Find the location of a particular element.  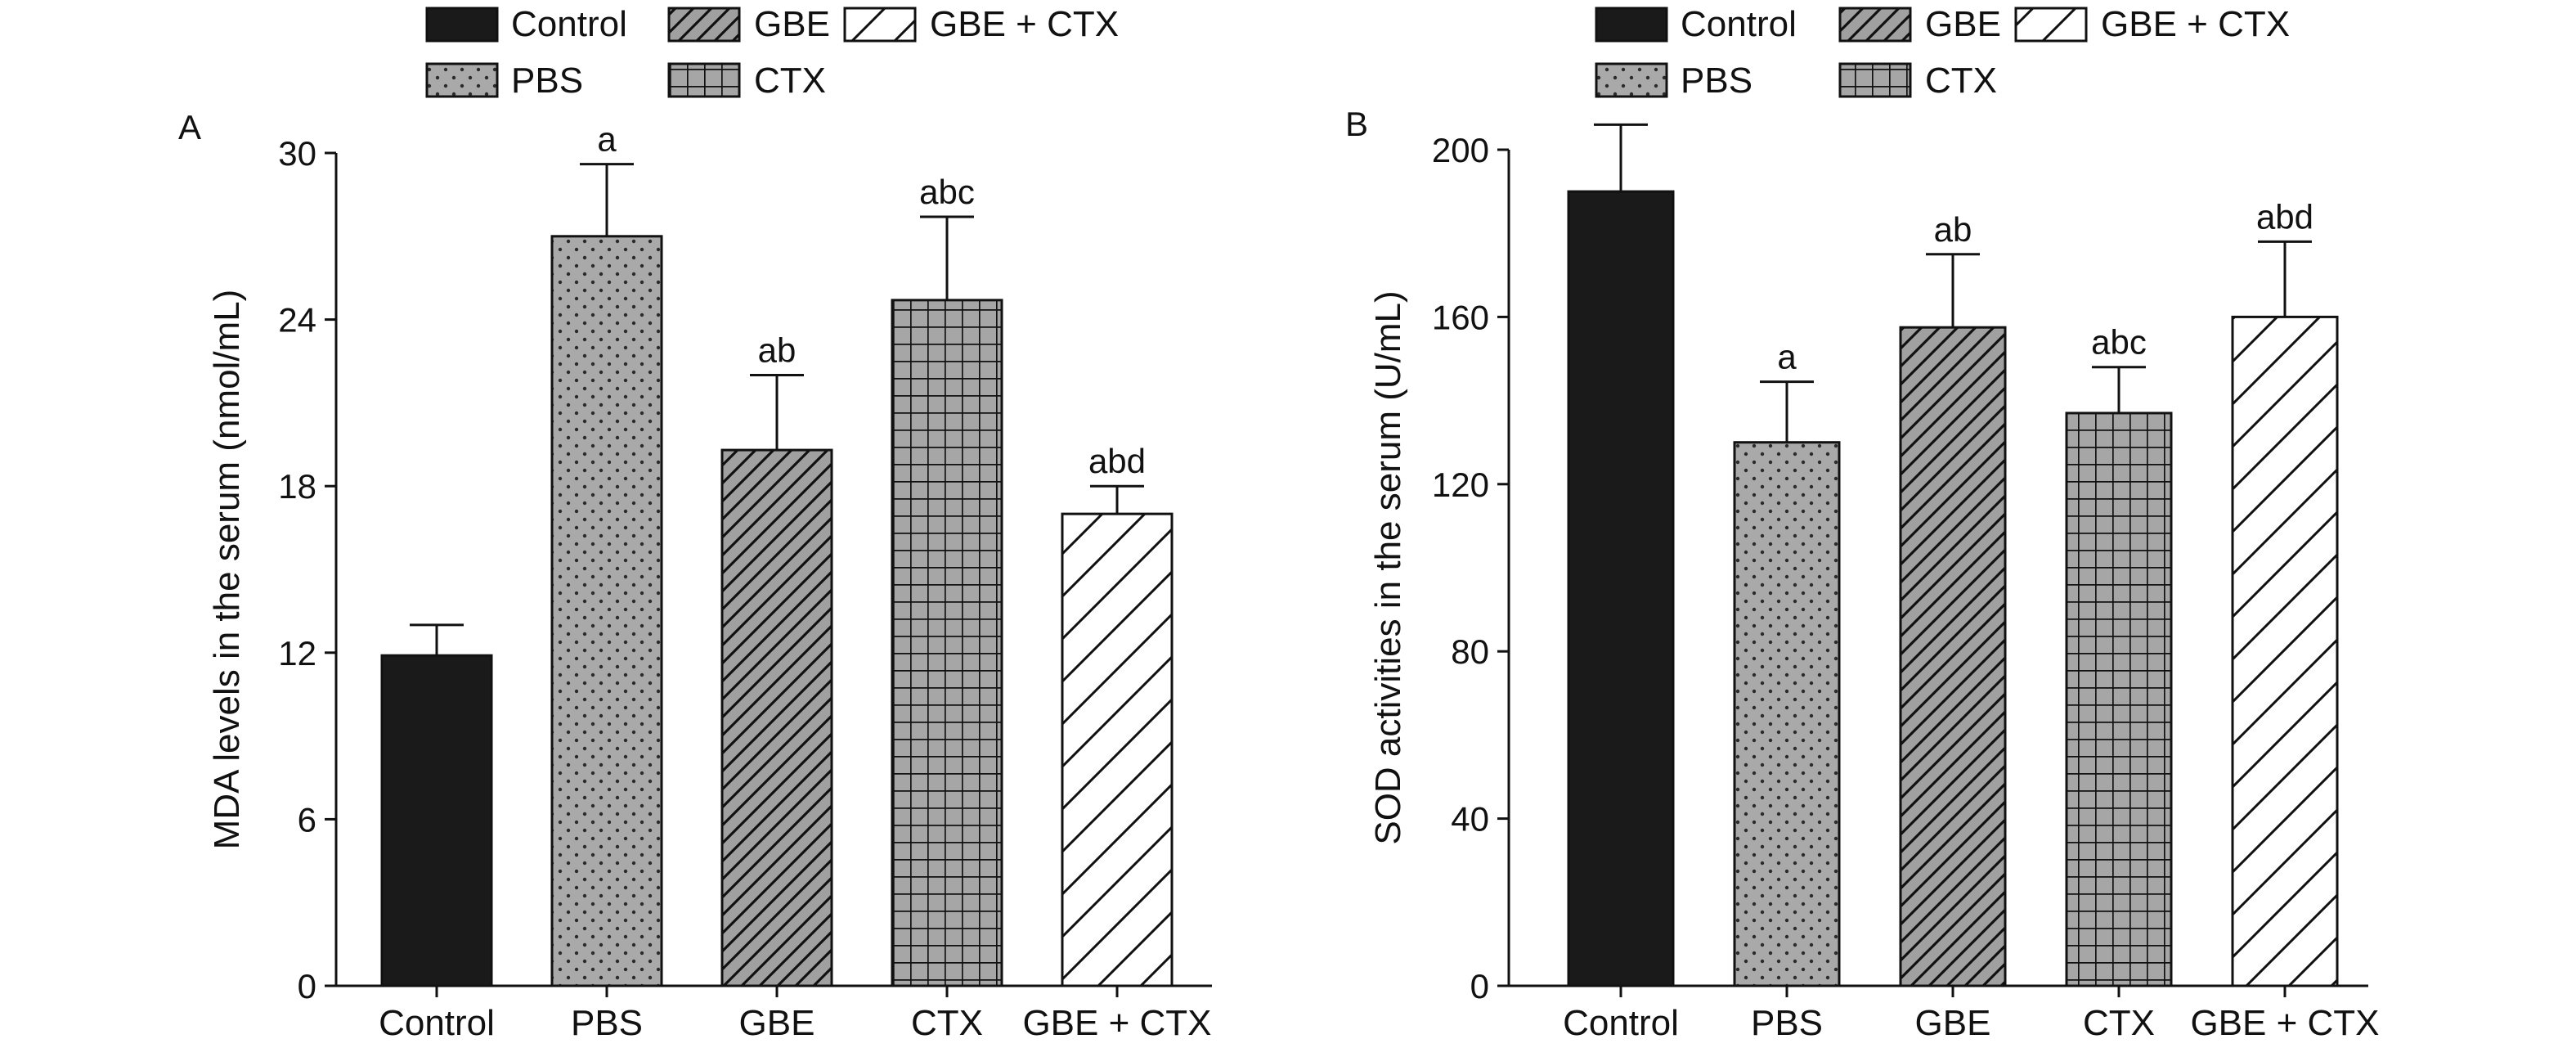

y-tick-label: 40 is located at coordinates (1470, 819).